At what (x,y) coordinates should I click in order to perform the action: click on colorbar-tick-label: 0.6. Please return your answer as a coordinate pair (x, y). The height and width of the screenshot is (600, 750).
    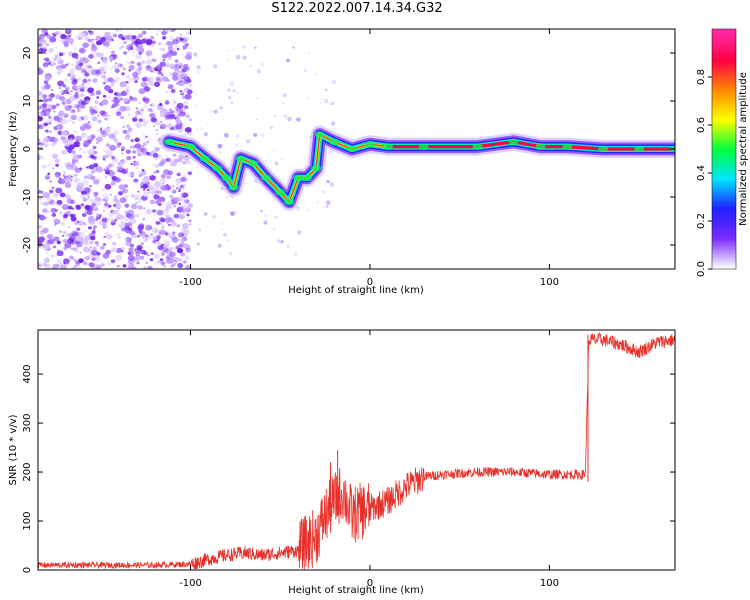
    Looking at the image, I should click on (701, 125).